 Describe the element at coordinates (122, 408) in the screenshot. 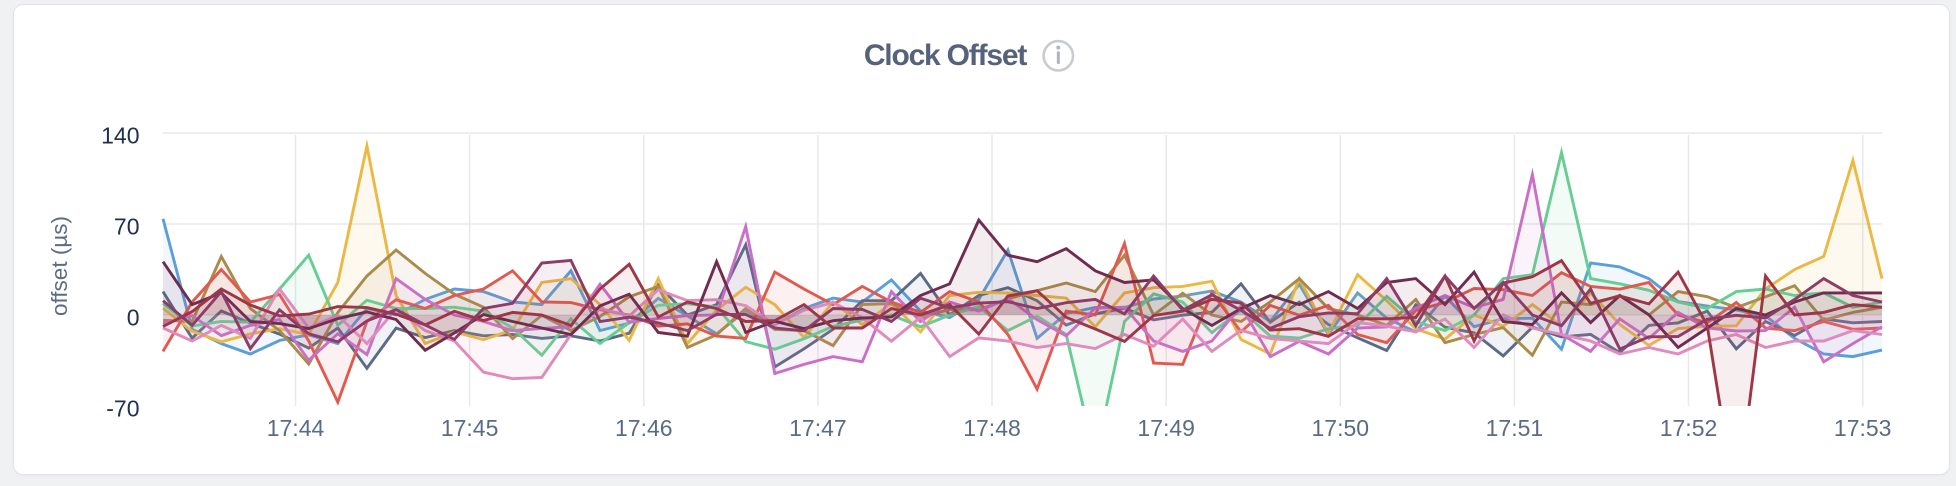

I see `svg-text: -70` at that location.